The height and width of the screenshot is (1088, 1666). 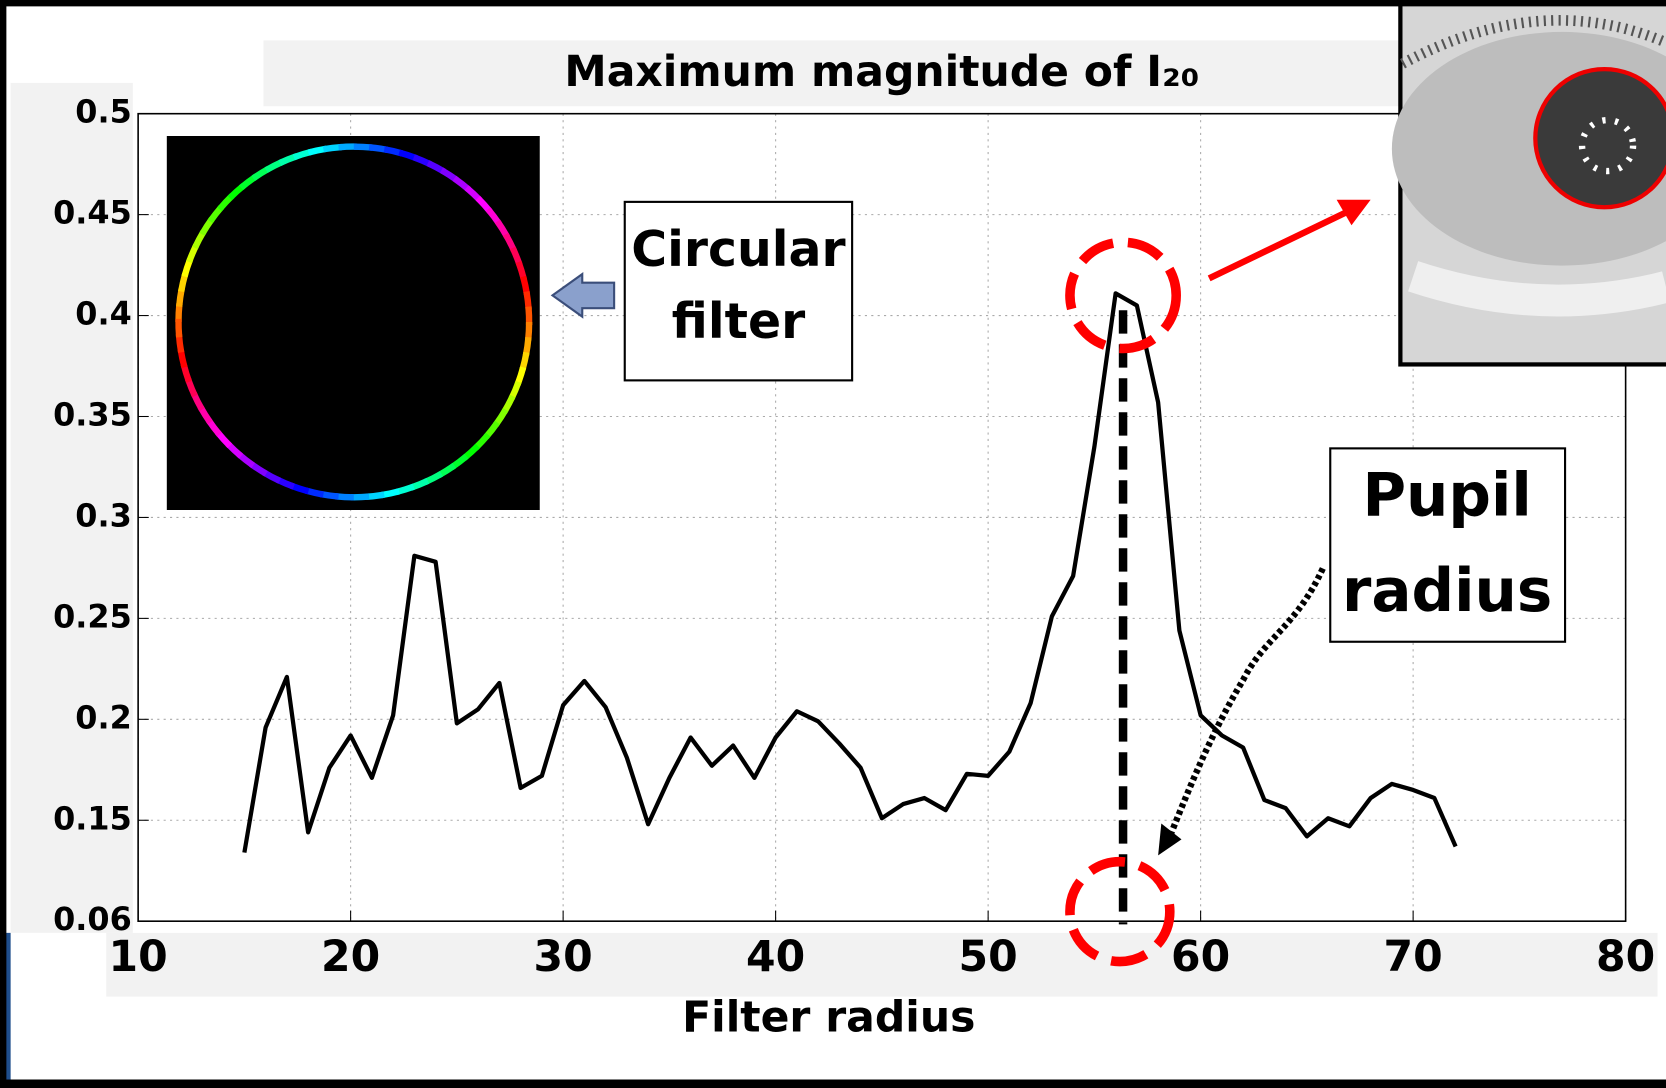 What do you see at coordinates (179, 328) in the screenshot?
I see `ring-segment` at bounding box center [179, 328].